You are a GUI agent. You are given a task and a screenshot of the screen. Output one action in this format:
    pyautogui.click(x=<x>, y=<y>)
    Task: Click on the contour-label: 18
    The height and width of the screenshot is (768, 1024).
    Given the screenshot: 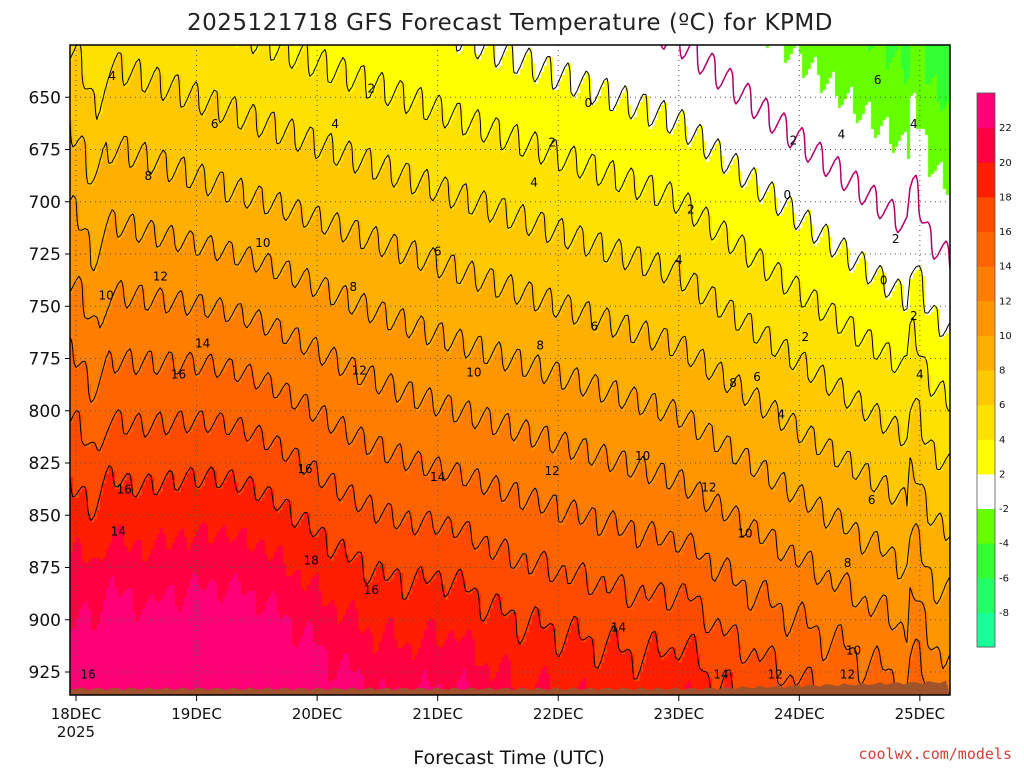 What is the action you would take?
    pyautogui.click(x=310, y=561)
    